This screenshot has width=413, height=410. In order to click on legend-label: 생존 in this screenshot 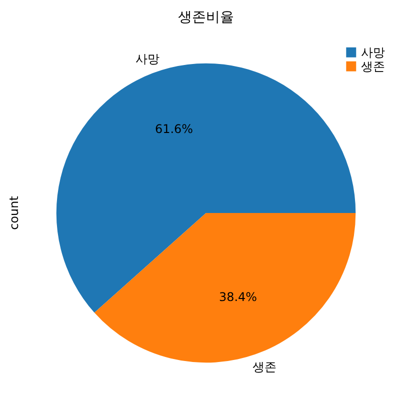, I will do `click(373, 66)`.